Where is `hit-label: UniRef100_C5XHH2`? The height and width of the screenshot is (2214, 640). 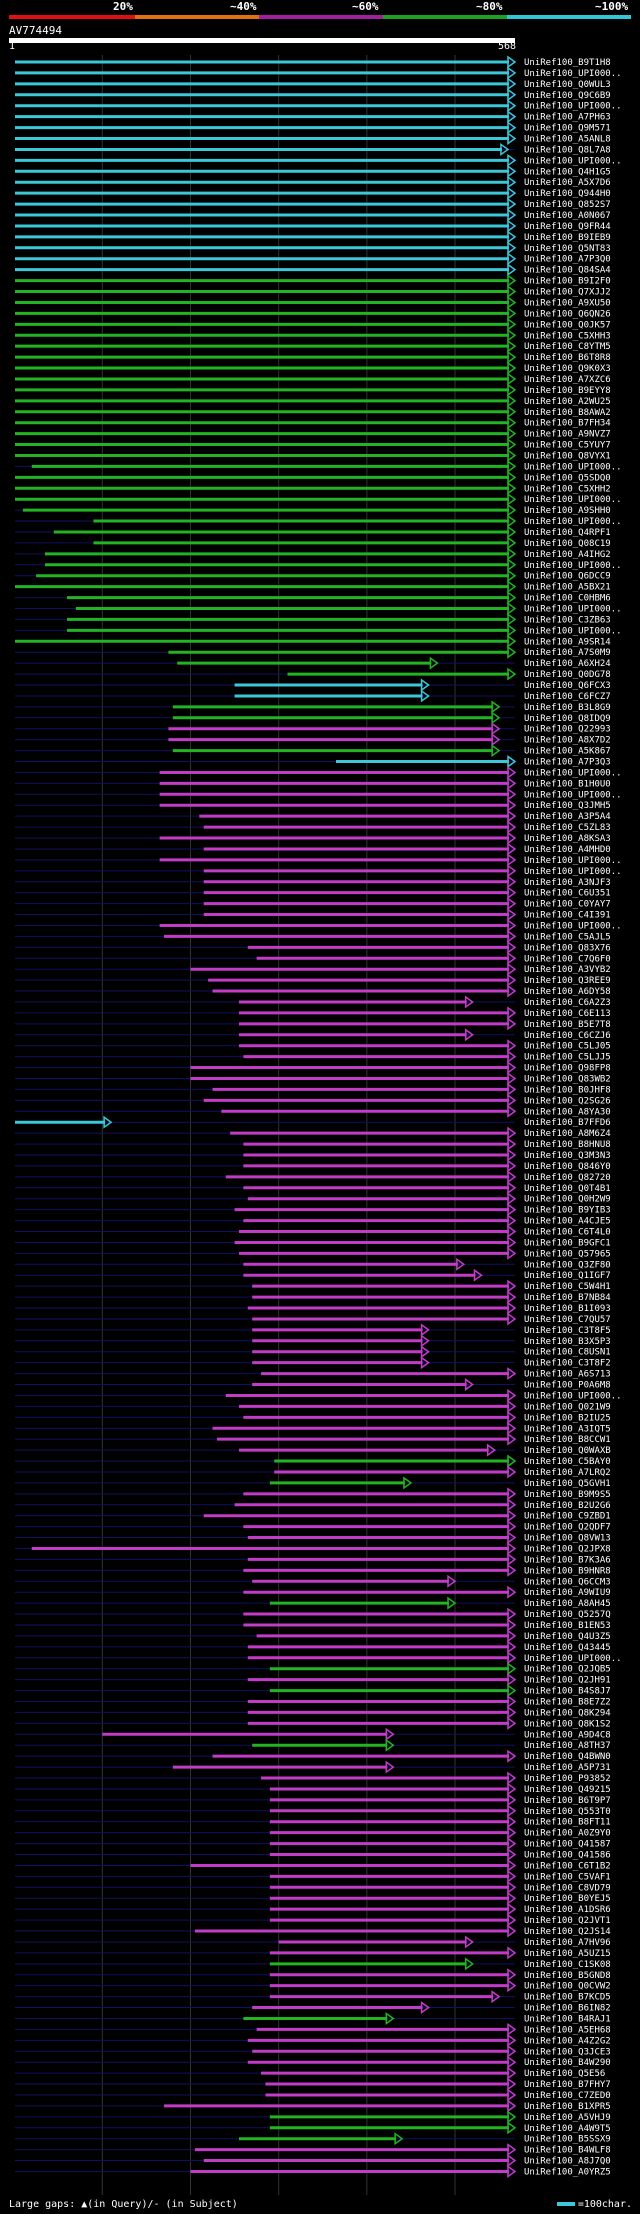 hit-label: UniRef100_C5XHH2 is located at coordinates (567, 489).